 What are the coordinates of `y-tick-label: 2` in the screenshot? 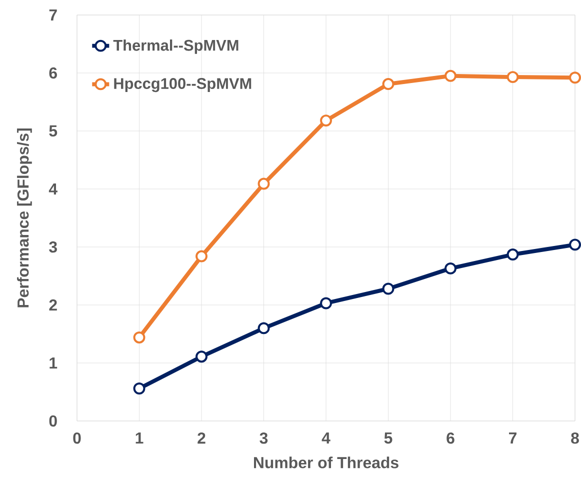 It's located at (53, 305).